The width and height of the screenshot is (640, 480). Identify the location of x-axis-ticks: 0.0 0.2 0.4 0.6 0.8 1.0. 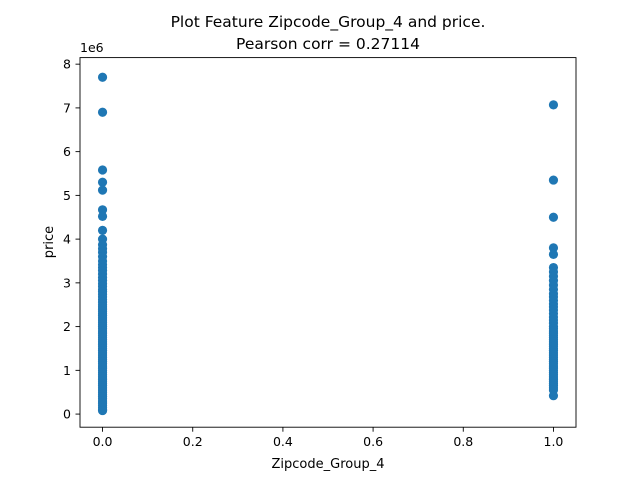
(328, 438).